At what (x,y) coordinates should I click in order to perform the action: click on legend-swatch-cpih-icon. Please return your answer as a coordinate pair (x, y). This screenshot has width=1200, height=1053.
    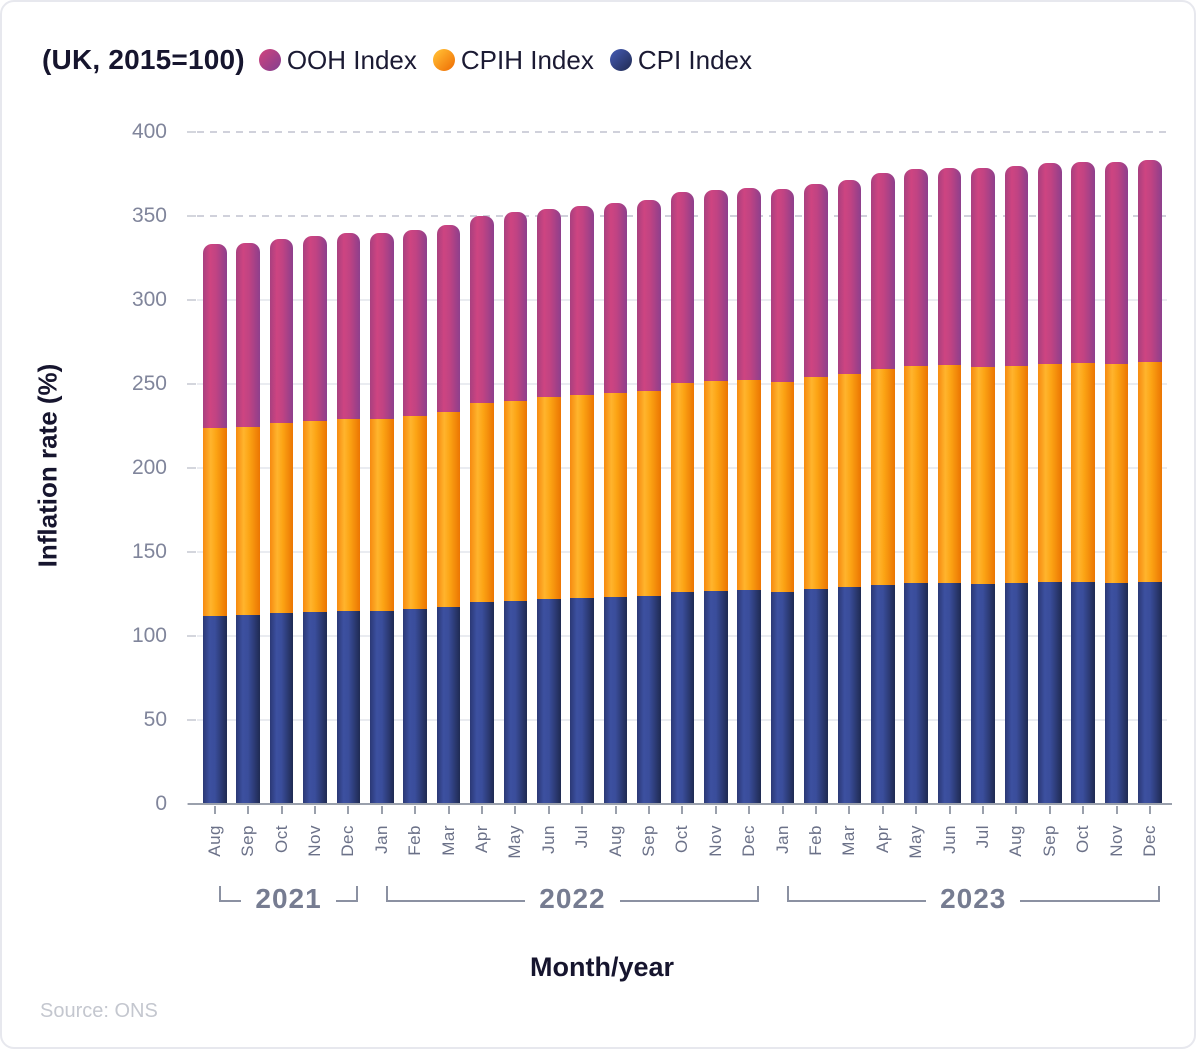
    Looking at the image, I should click on (443, 60).